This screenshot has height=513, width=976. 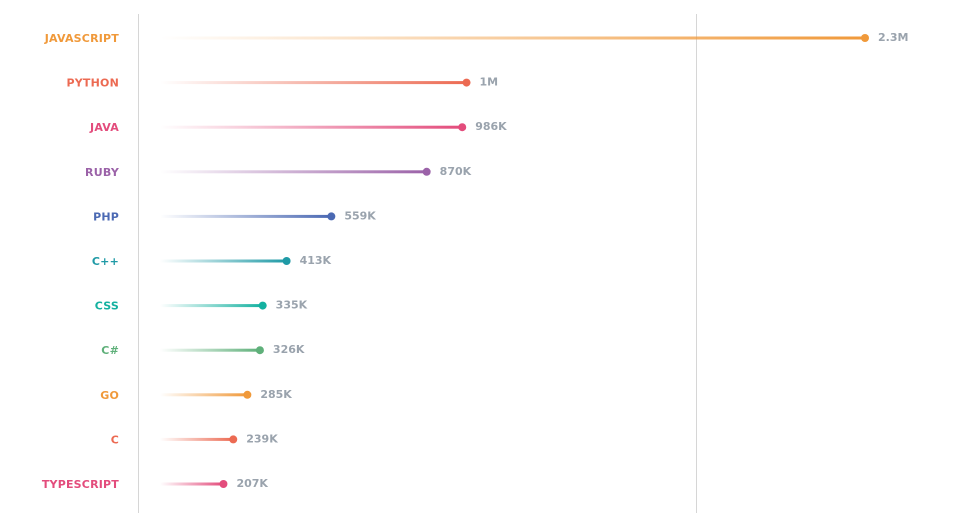 I want to click on chart-row: JAVA 986K, so click(x=298, y=127).